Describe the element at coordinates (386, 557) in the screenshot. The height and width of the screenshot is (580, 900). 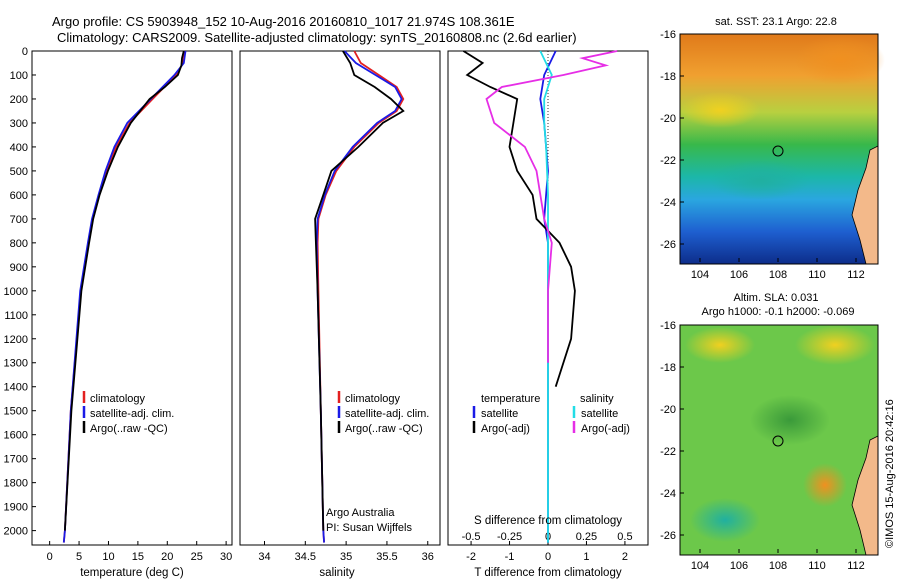
I see `x-tick-label: 35.5` at that location.